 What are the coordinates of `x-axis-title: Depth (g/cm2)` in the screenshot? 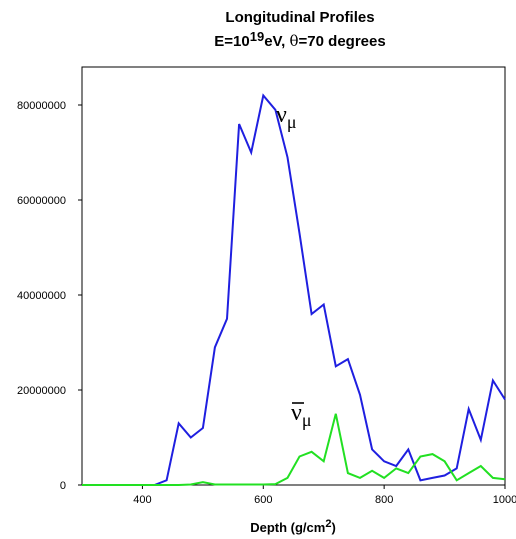 It's located at (293, 526).